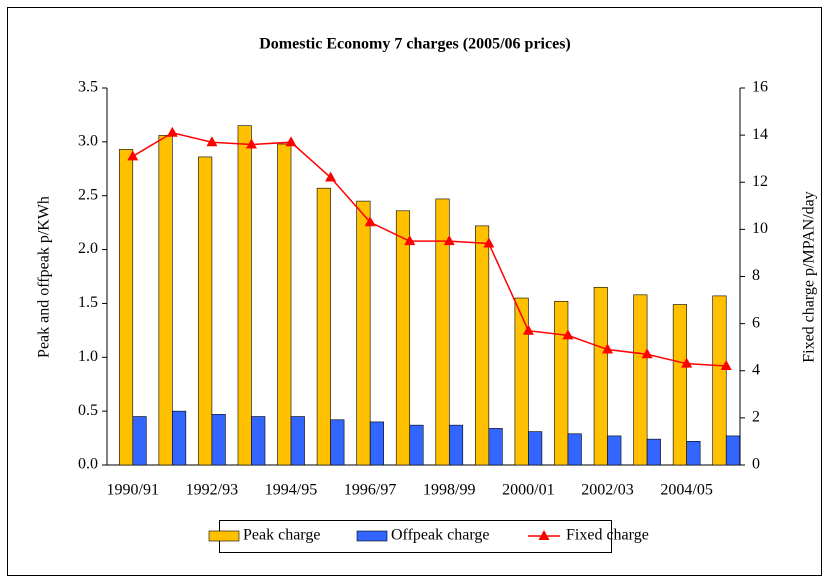 The height and width of the screenshot is (583, 829). What do you see at coordinates (756, 275) in the screenshot?
I see `y2-tick-label: 8` at bounding box center [756, 275].